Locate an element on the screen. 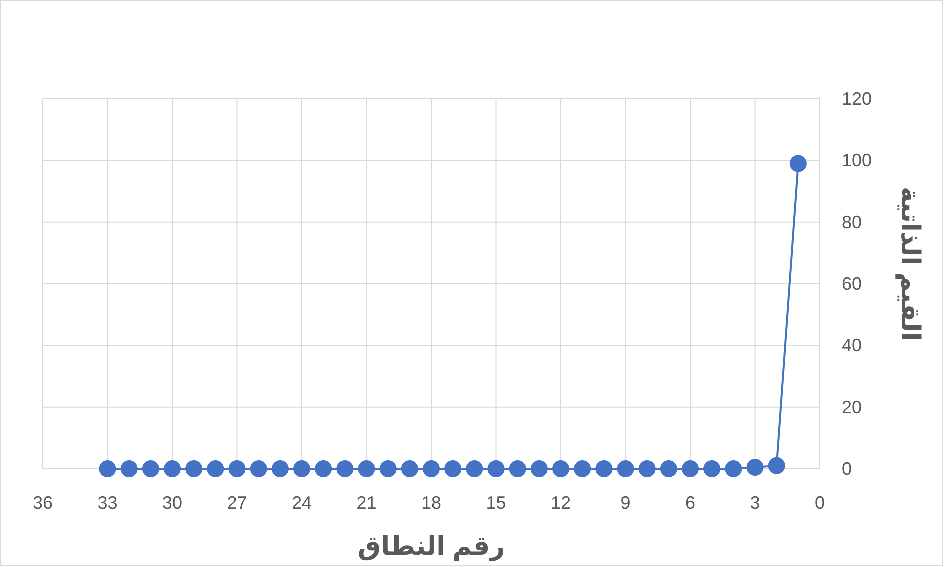 The width and height of the screenshot is (944, 567). x-tick-label: 0 is located at coordinates (820, 503).